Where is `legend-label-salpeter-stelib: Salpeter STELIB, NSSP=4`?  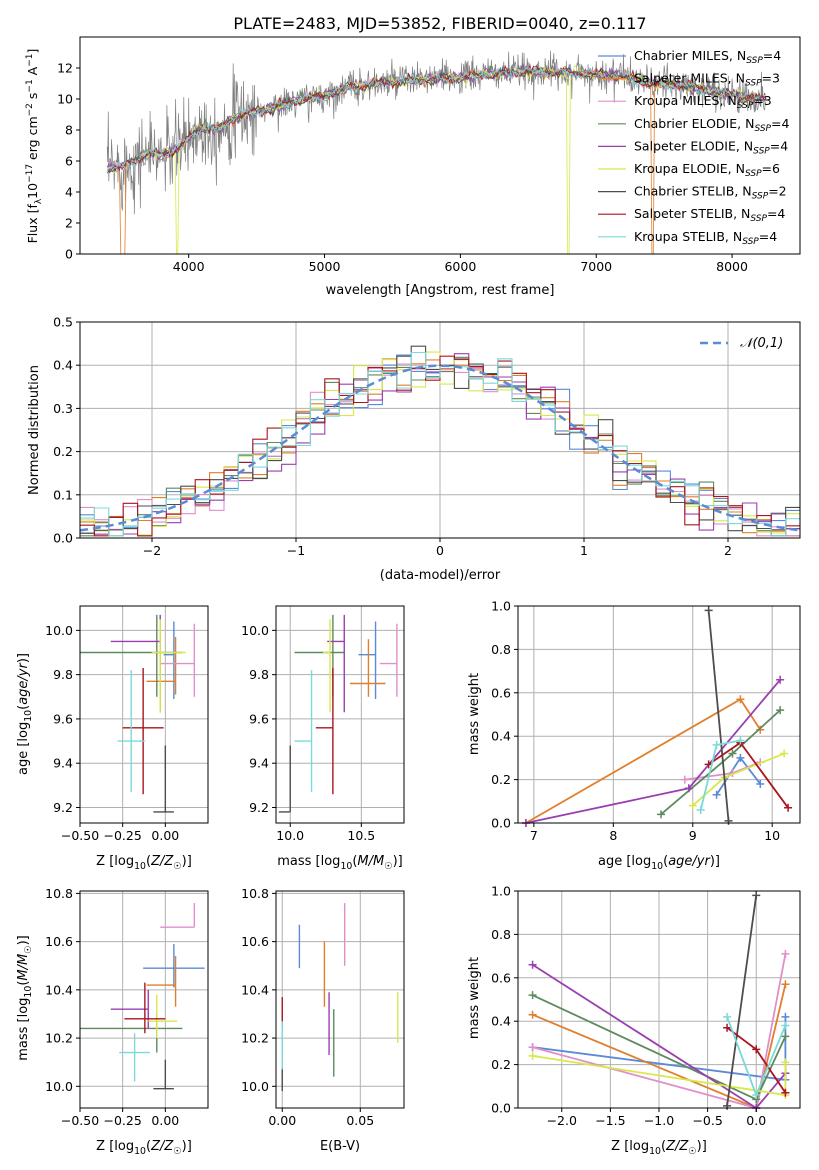
legend-label-salpeter-stelib: Salpeter STELIB, NSSP=4 is located at coordinates (709, 215).